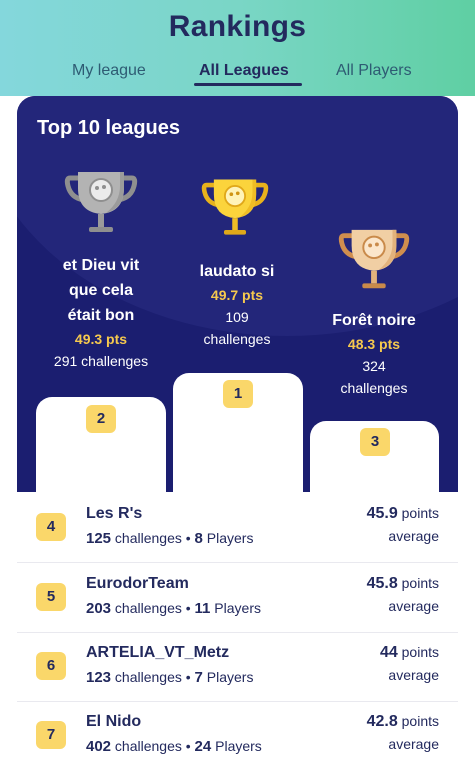  I want to click on league-stats: 402 challenges • 24 Players, so click(174, 746).